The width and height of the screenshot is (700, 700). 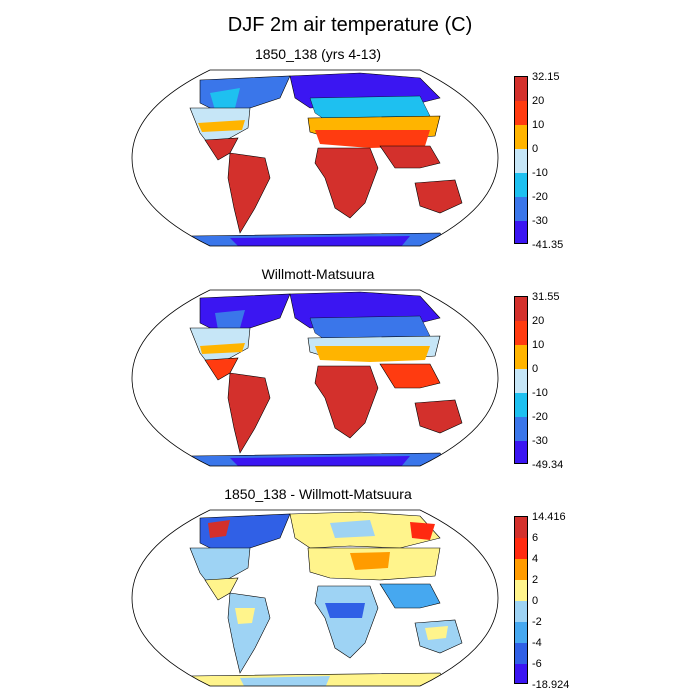 What do you see at coordinates (315, 158) in the screenshot?
I see `panel-1-map` at bounding box center [315, 158].